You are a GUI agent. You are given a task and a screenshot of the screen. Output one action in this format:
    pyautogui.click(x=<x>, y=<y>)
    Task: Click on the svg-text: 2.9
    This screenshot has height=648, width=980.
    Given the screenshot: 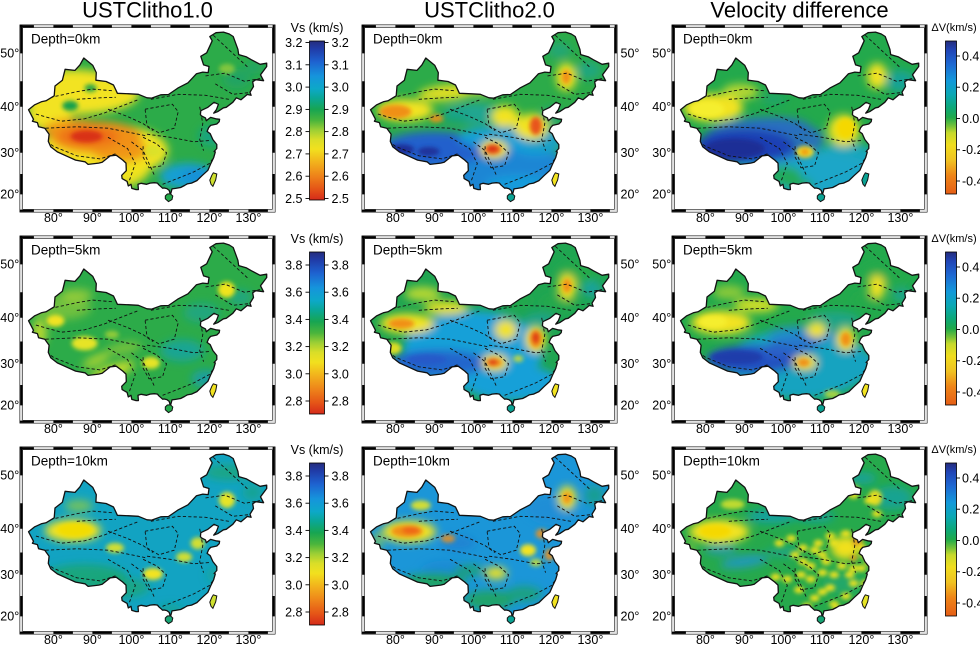 What is the action you would take?
    pyautogui.click(x=293, y=110)
    